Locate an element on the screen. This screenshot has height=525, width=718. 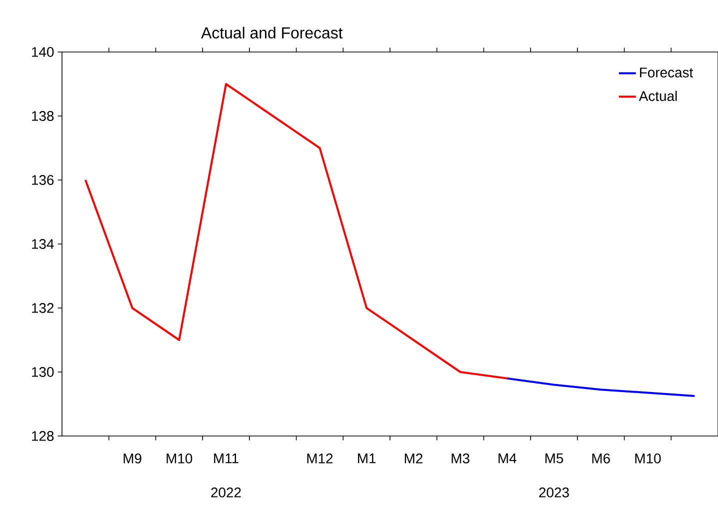
y-tick-label: 136 is located at coordinates (43, 180).